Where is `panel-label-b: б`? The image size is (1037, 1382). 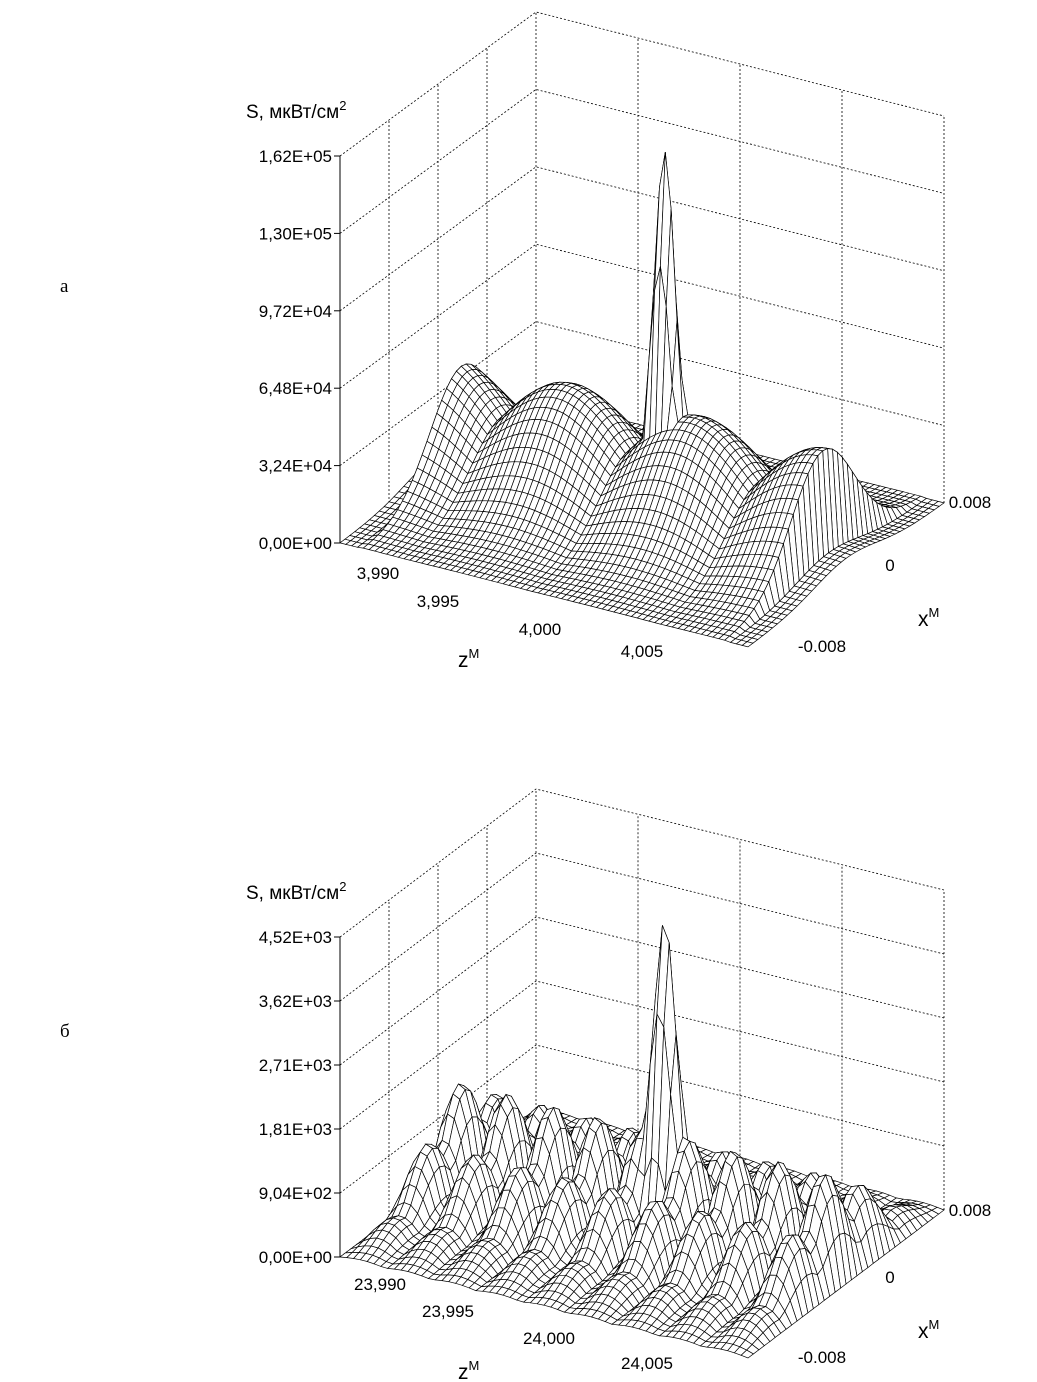
panel-label-b: б is located at coordinates (65, 1031).